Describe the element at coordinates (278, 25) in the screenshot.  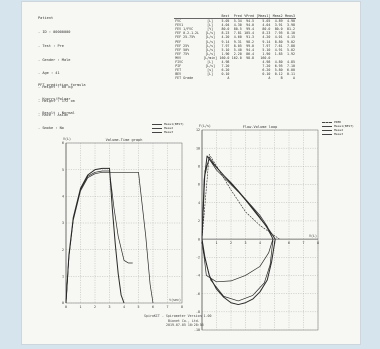
I see `results-cell: 3.91` at that location.